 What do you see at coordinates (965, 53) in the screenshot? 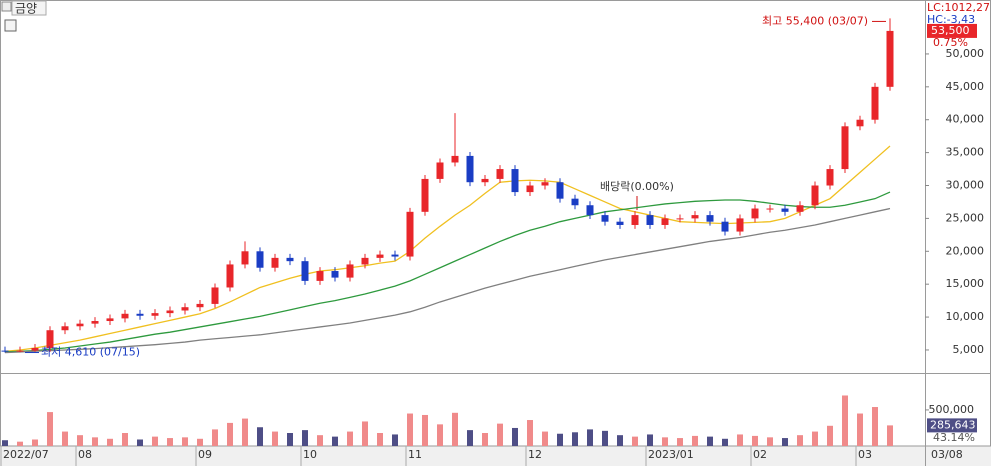
I see `y-tick-label: 50,000` at bounding box center [965, 53].